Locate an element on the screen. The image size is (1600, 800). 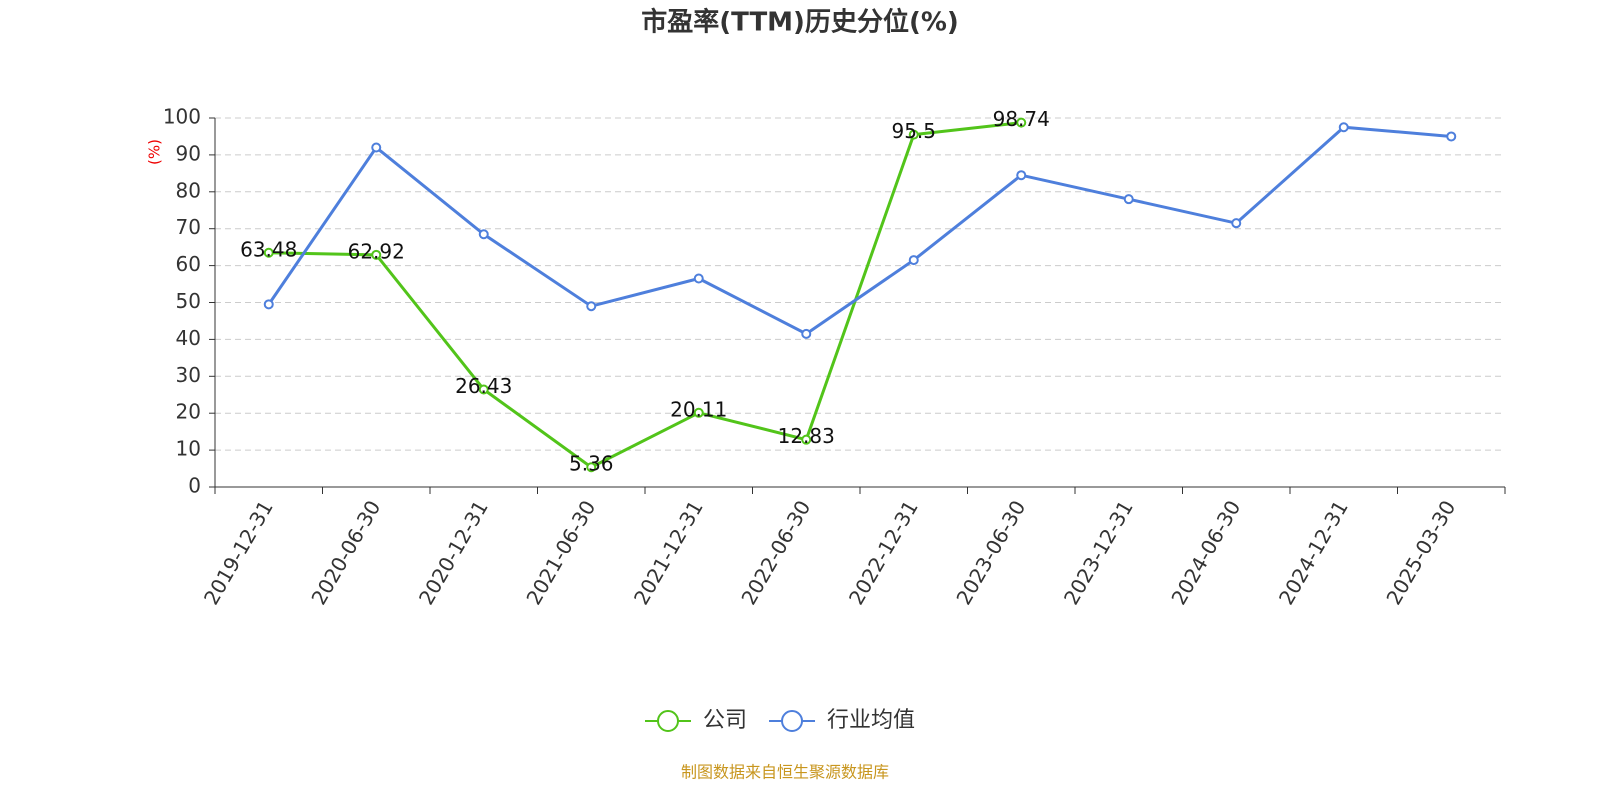
legend-label: 公司 is located at coordinates (725, 720).